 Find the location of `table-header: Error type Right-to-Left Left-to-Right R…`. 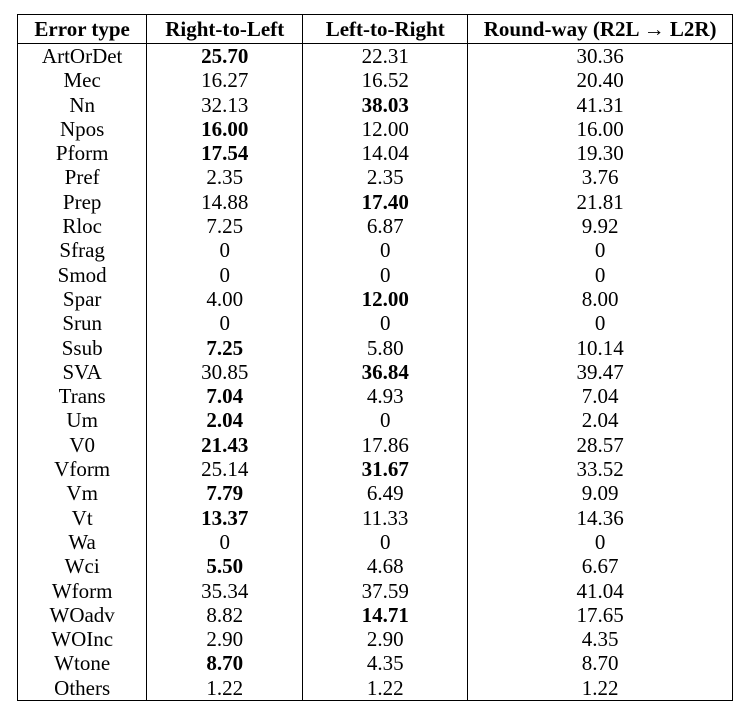

table-header: Error type Right-to-Left Left-to-Right R… is located at coordinates (374, 29).